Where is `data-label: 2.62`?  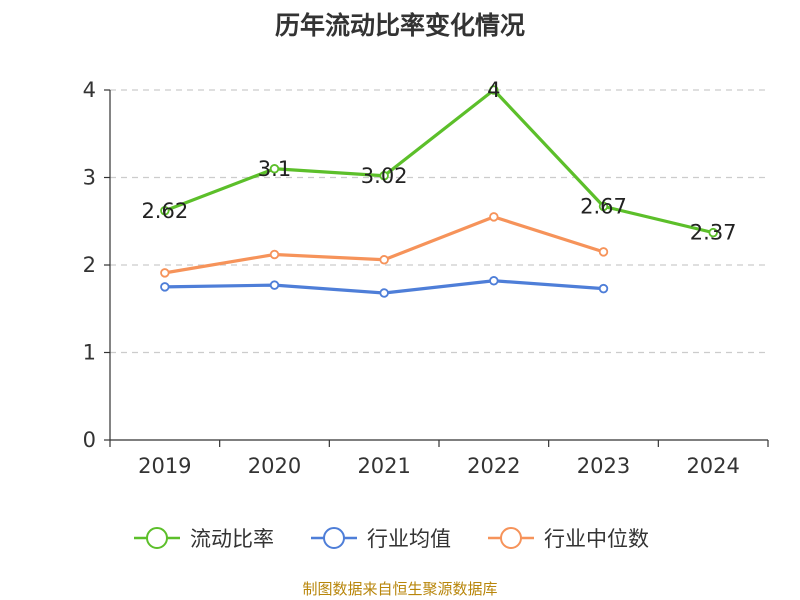 data-label: 2.62 is located at coordinates (164, 211).